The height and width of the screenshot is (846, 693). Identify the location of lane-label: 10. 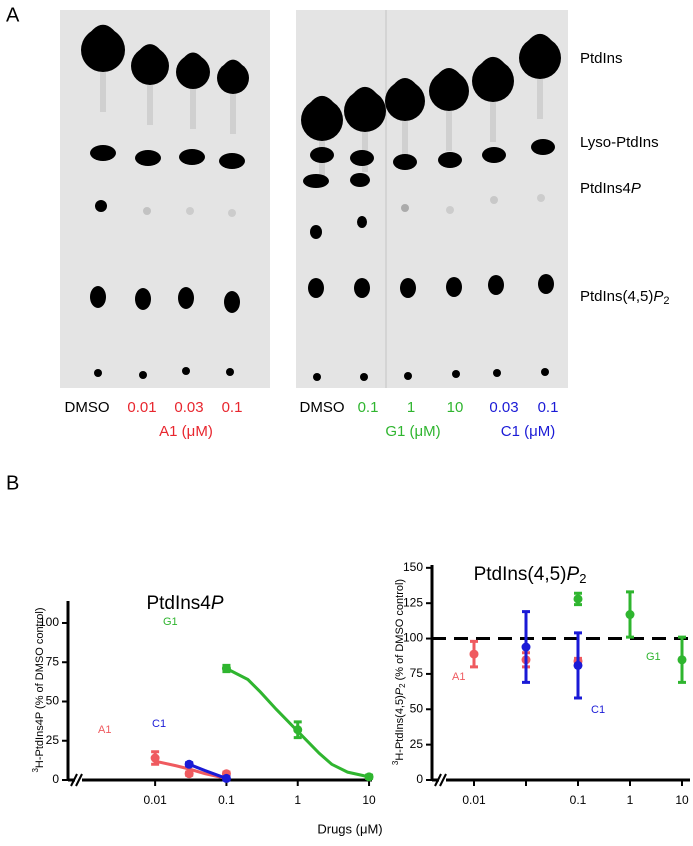
(455, 407).